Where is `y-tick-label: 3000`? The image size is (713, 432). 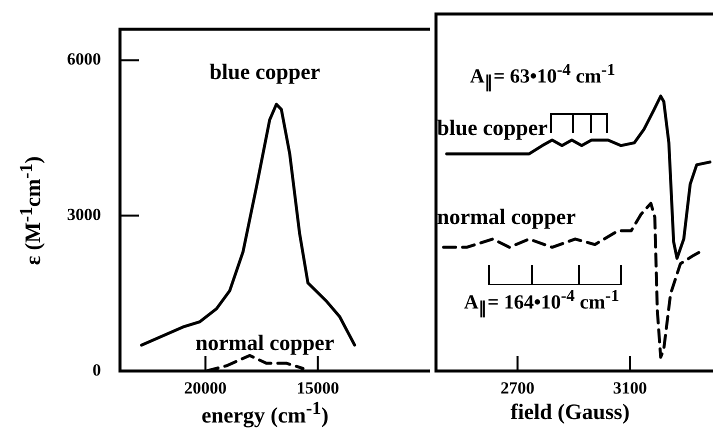 y-tick-label: 3000 is located at coordinates (84, 214).